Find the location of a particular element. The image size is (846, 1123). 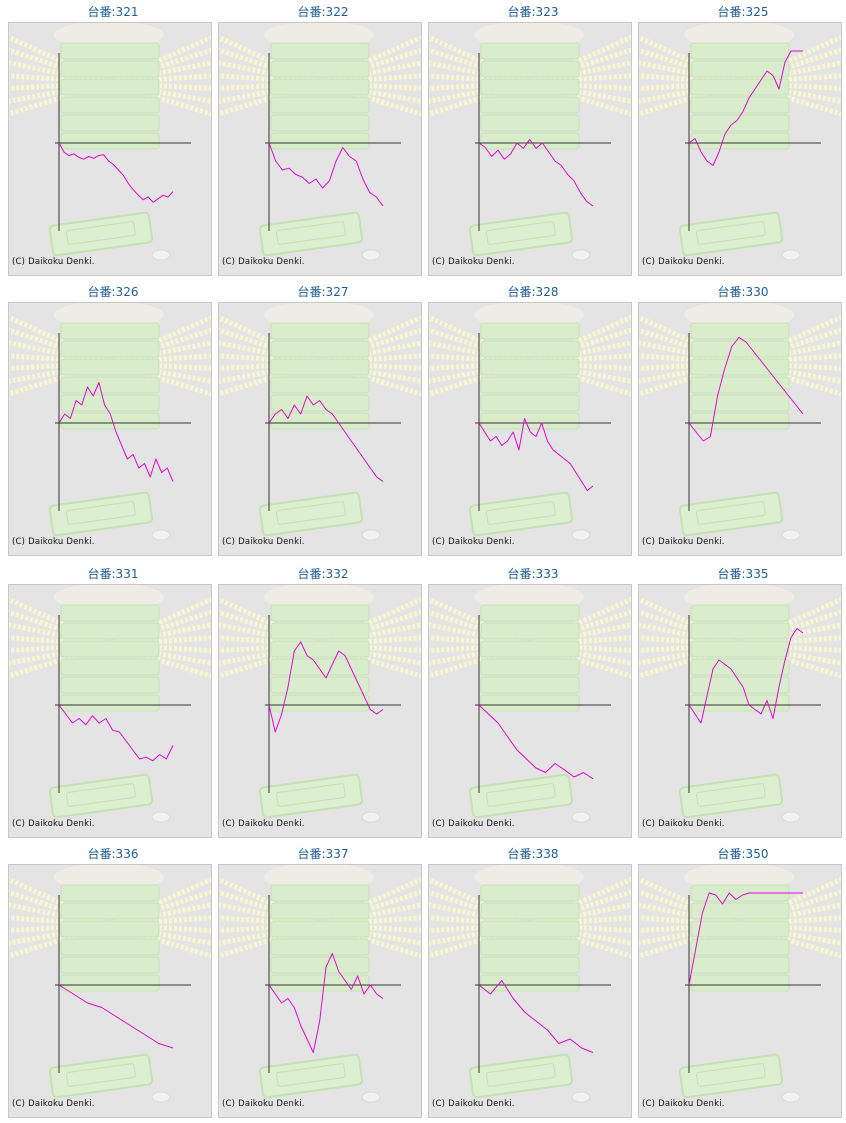

graph-panel: 台番:323 (C) Daikoku Denki. is located at coordinates (533, 140).